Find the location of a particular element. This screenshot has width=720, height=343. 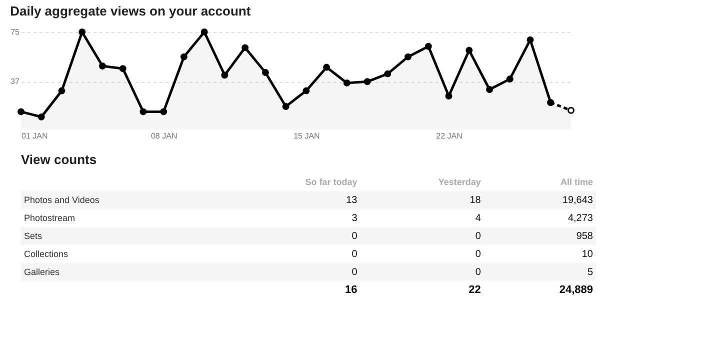

x-tick-label: 15 JAN is located at coordinates (307, 136).